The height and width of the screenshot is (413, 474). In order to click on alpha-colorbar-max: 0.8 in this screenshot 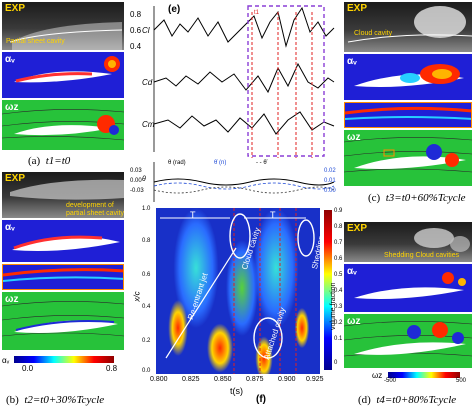, I will do `click(112, 368)`.